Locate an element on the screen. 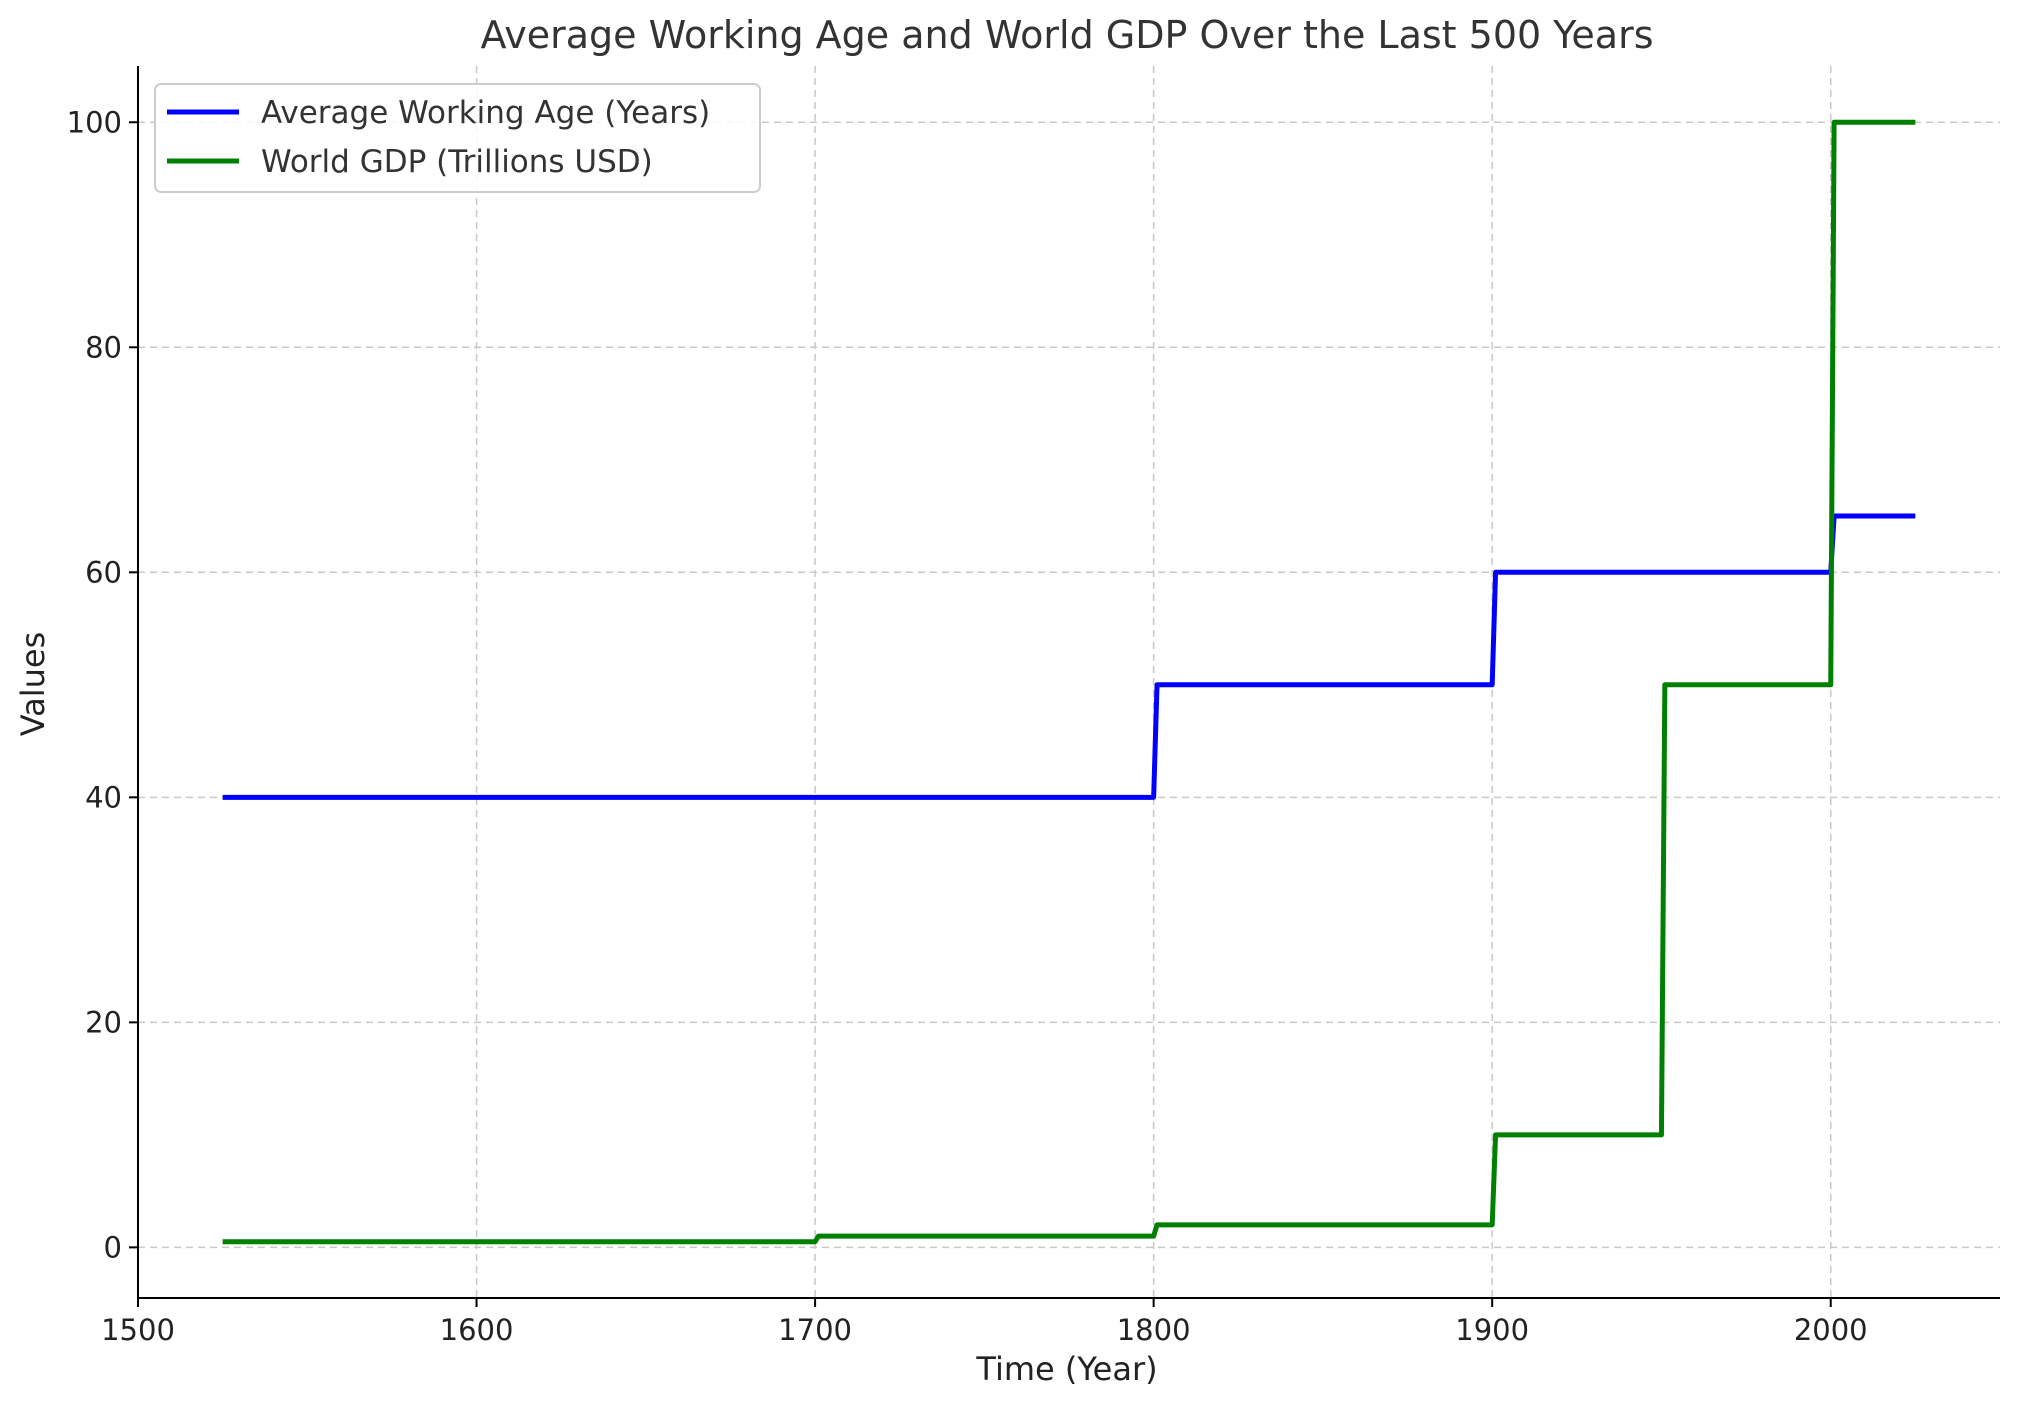 This screenshot has width=2017, height=1405. x-tick-label-4: 1900 is located at coordinates (1492, 1330).